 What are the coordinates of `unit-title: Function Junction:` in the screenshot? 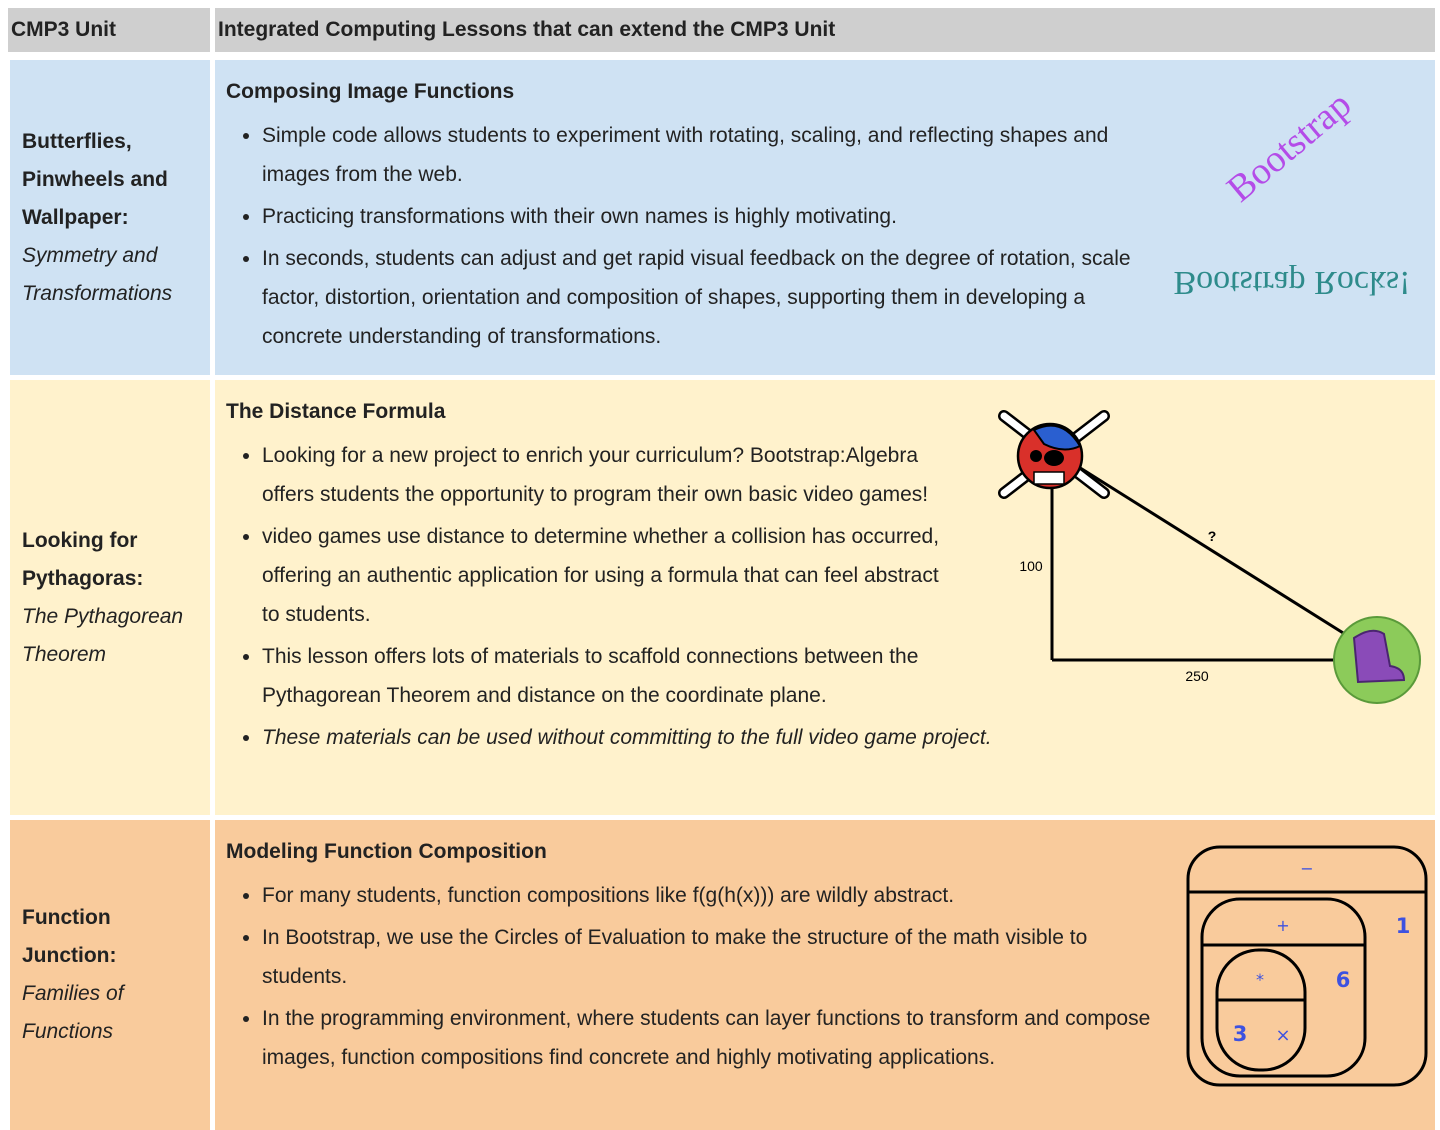 It's located at (69, 936).